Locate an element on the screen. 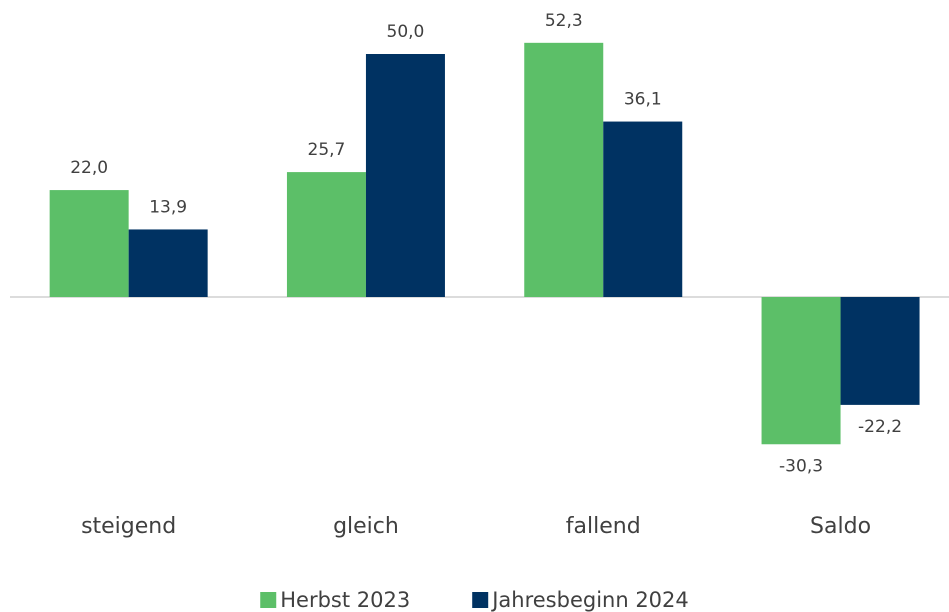 This screenshot has height=612, width=949. x-tick-label: steigend is located at coordinates (128, 526).